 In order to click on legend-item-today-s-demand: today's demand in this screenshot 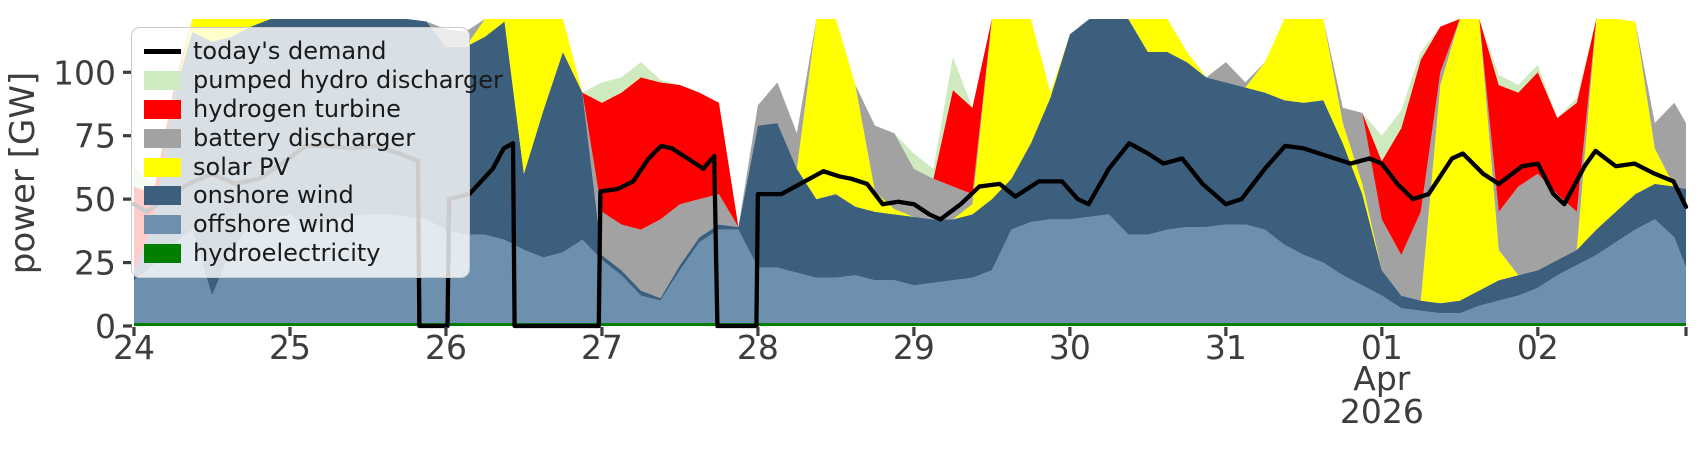, I will do `click(300, 51)`.